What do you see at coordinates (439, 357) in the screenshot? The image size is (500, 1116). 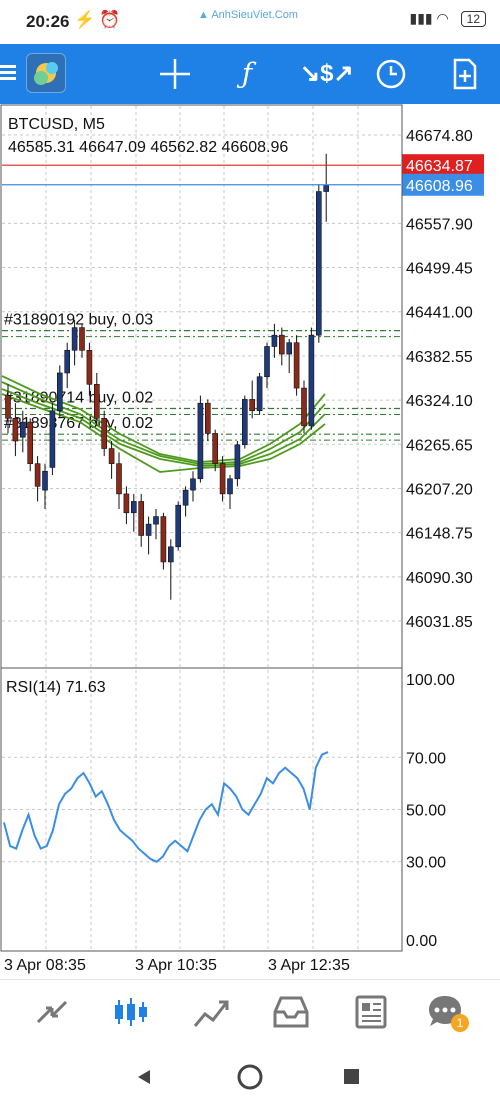 I see `price-tick-label: 46382.55` at bounding box center [439, 357].